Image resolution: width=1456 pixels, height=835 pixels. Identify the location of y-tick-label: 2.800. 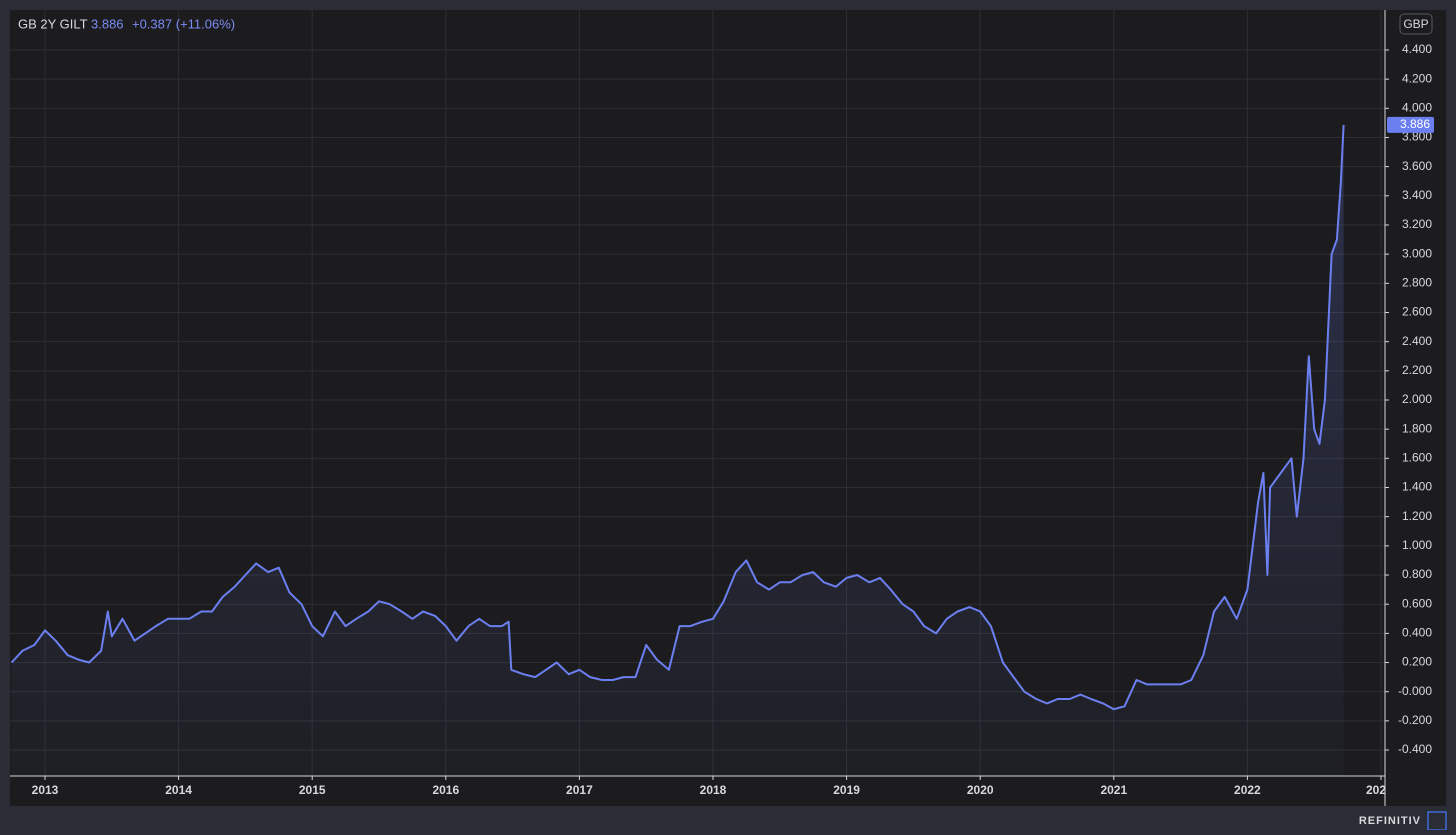
(1417, 282).